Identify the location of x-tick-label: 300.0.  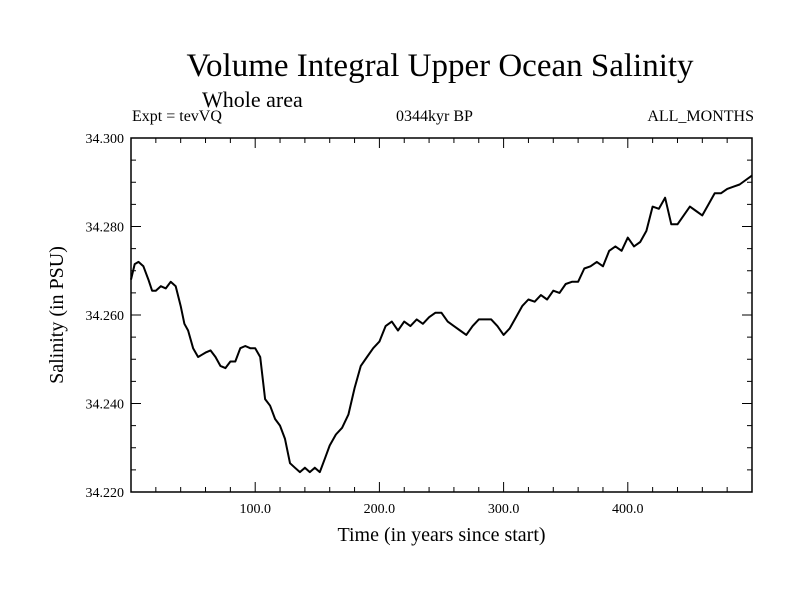
(504, 509).